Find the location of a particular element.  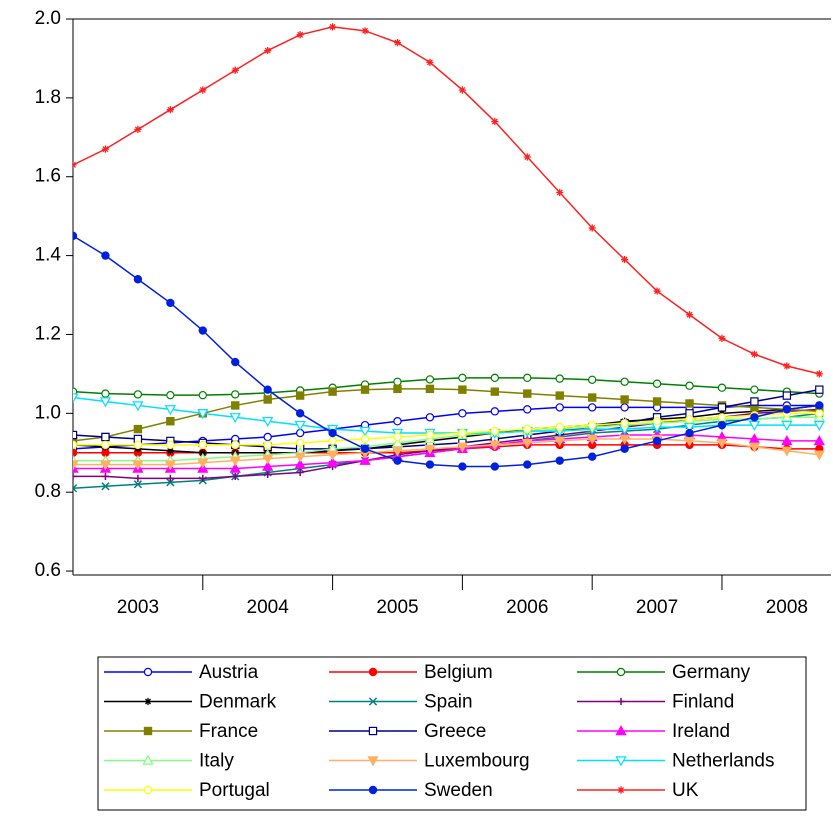

y-tick-label: 1.8 is located at coordinates (48, 97).